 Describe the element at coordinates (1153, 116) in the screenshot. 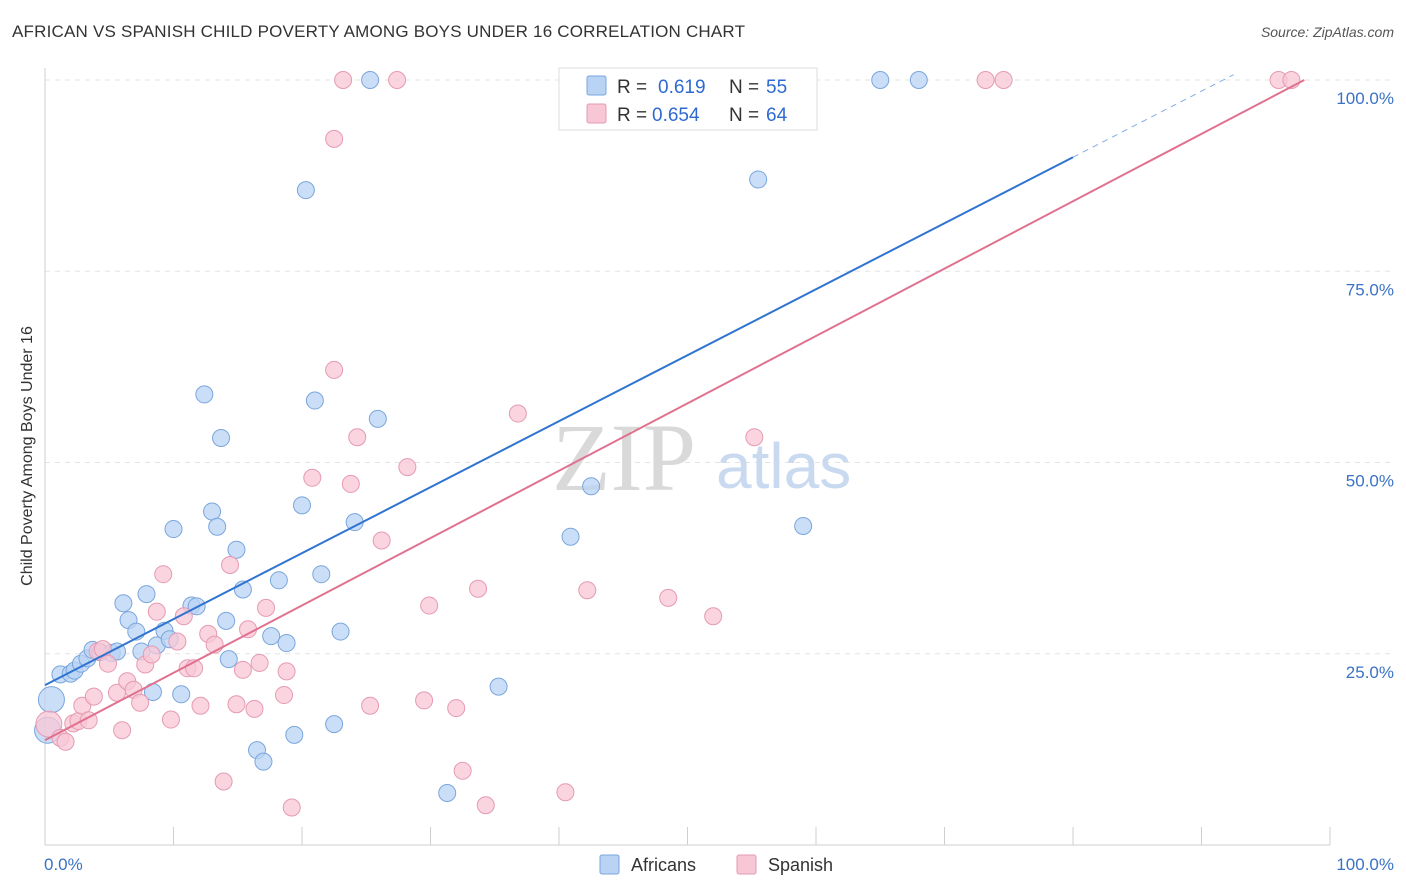

I see `african-trend-extension` at that location.